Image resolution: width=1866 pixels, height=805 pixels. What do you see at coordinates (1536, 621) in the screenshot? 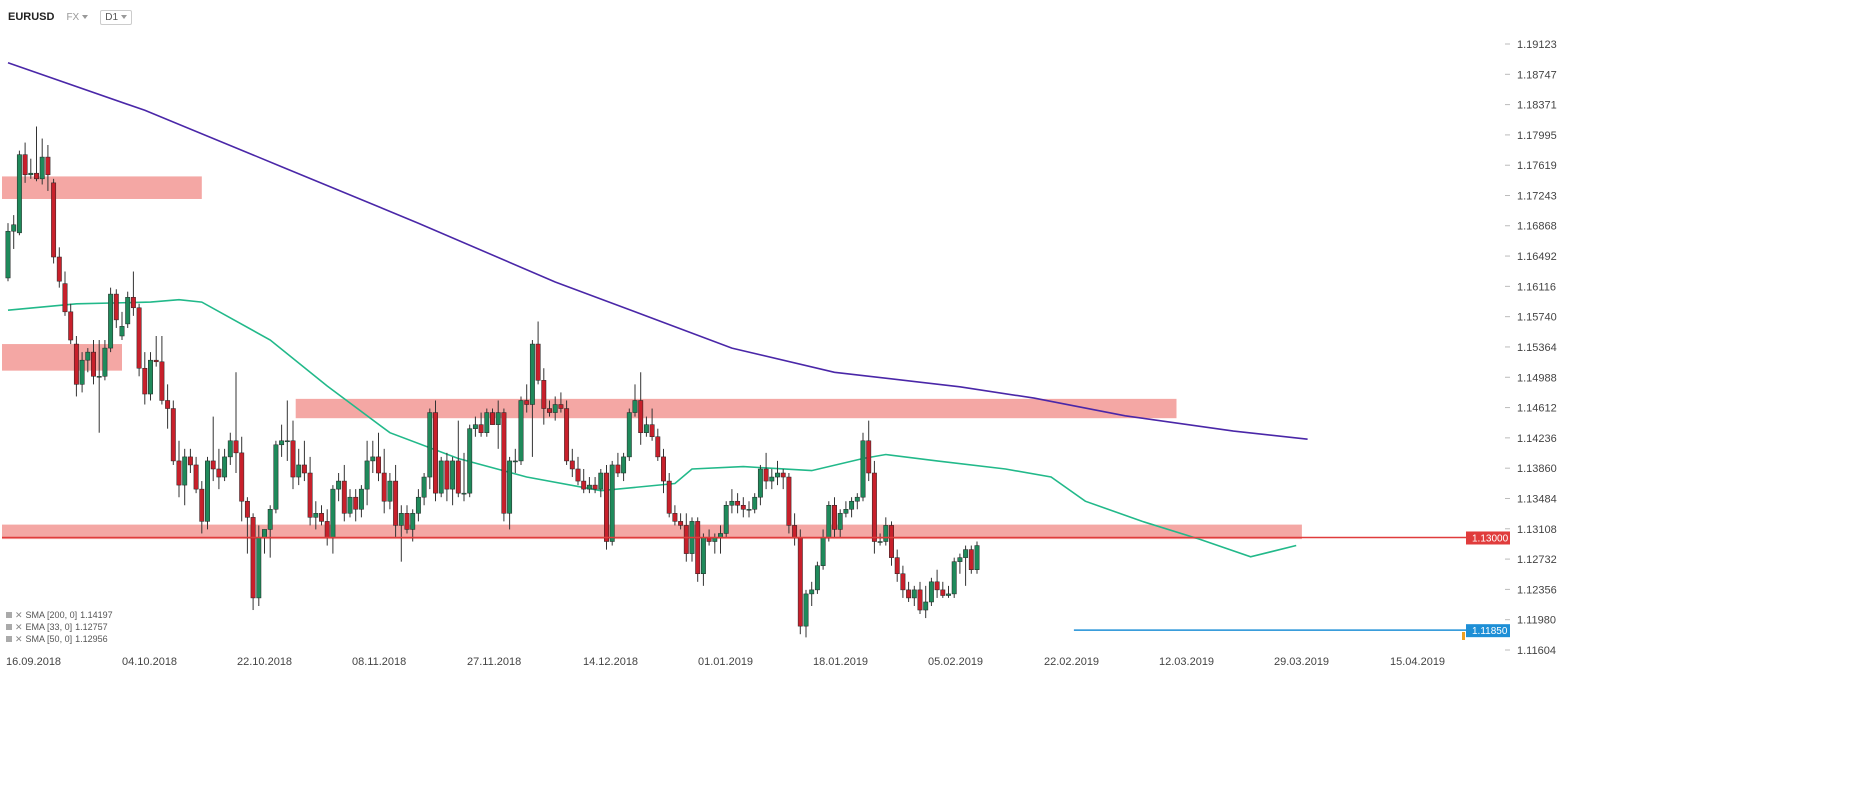
I see `y-tick-label: 1.11980` at bounding box center [1536, 621].